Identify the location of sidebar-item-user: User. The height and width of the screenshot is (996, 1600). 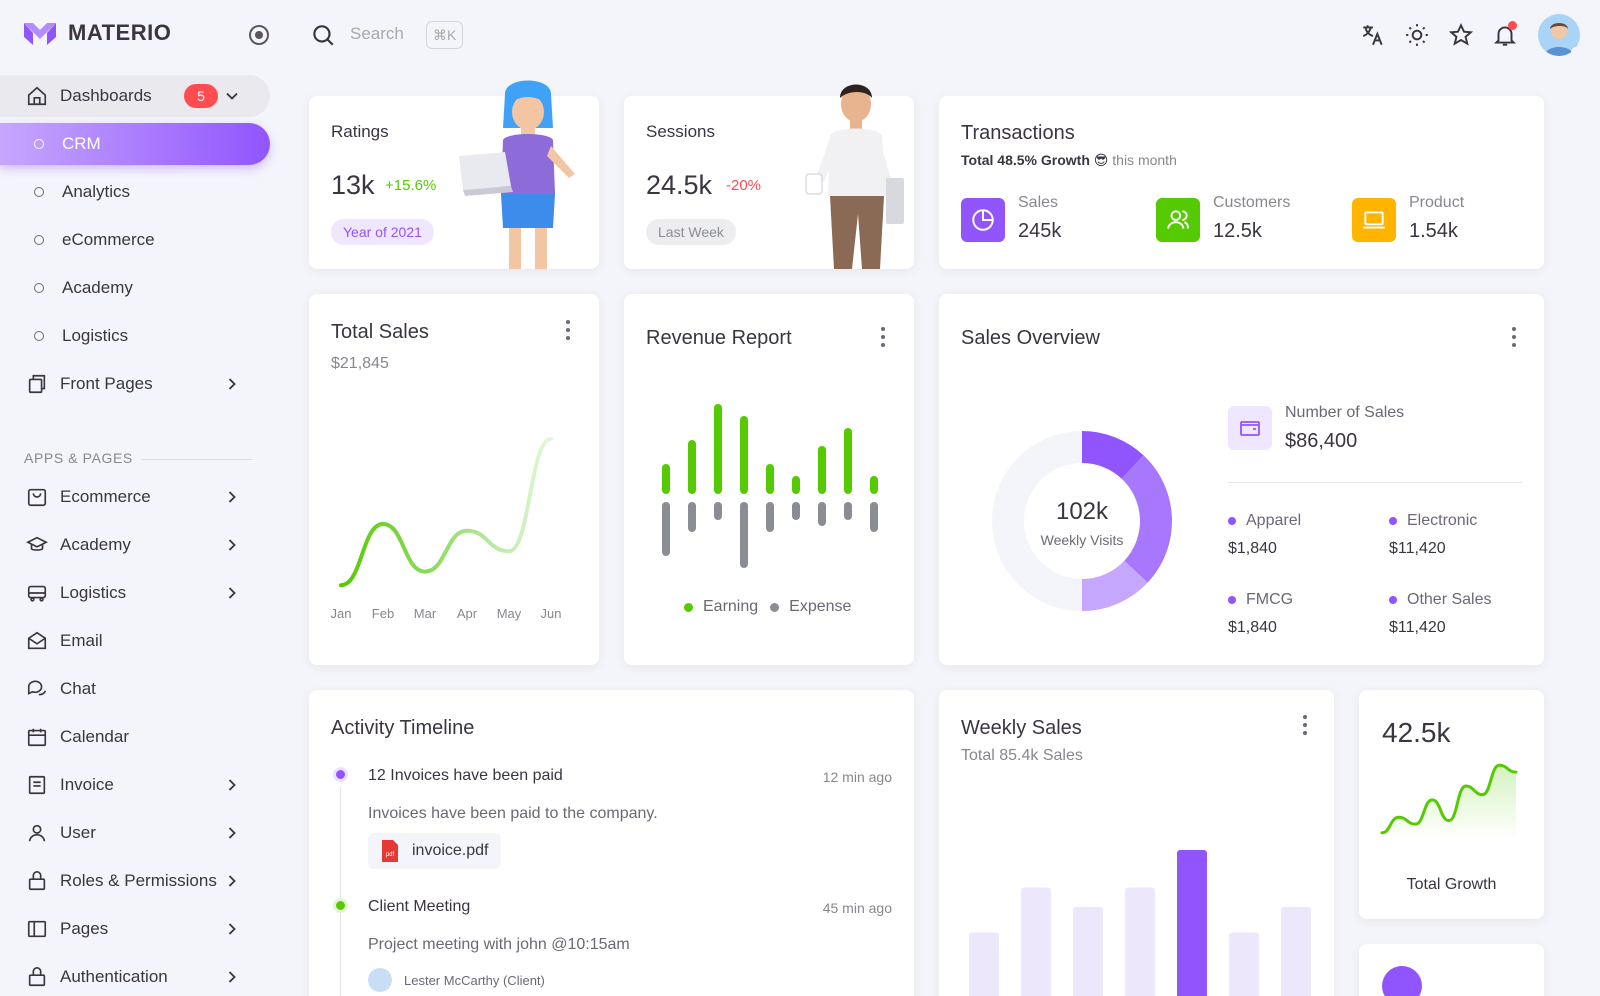
(135, 833).